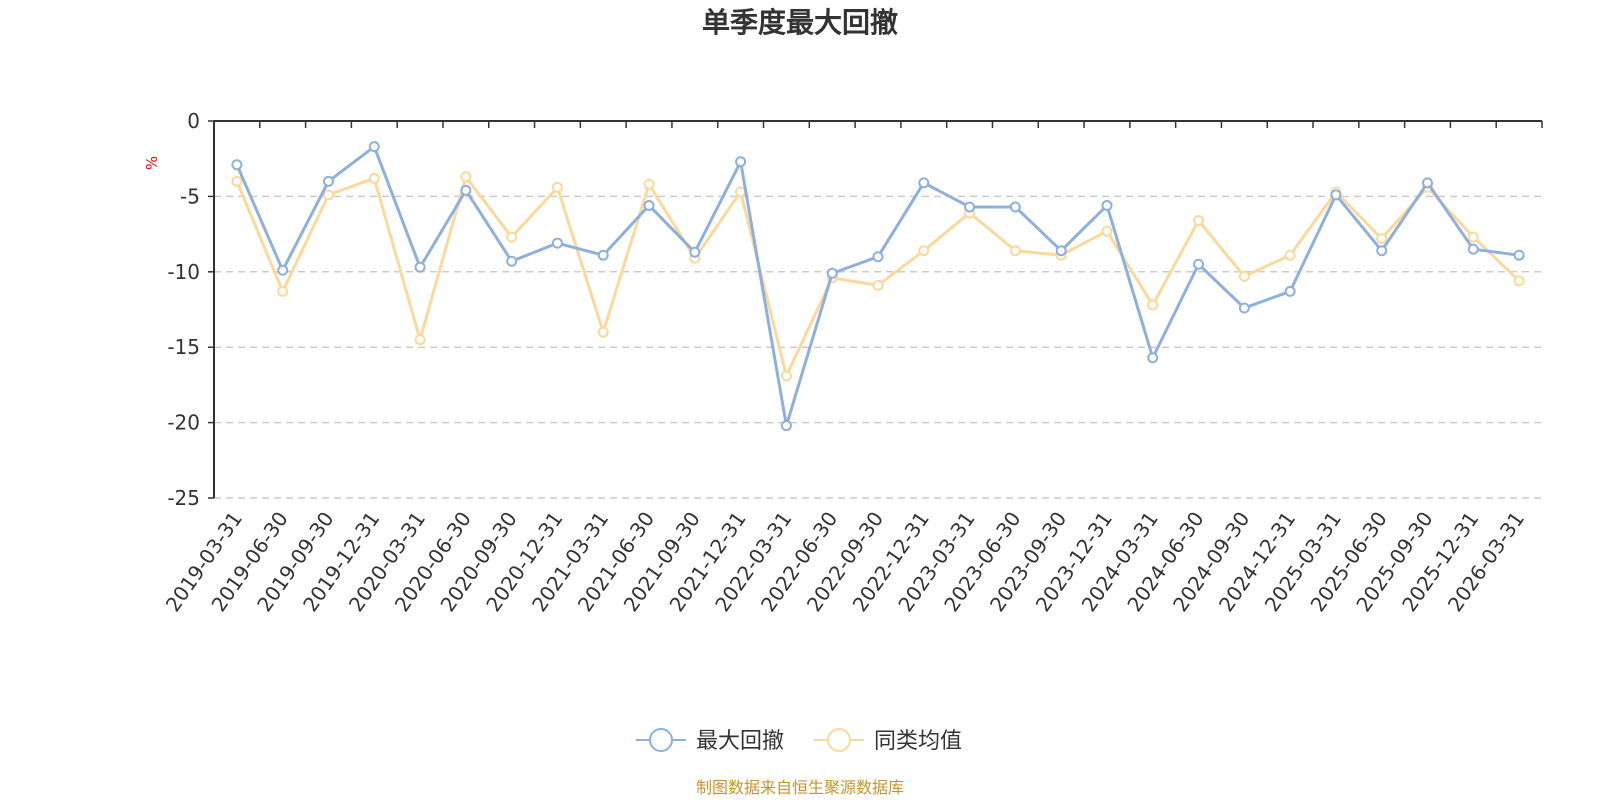  What do you see at coordinates (183, 423) in the screenshot?
I see `y-tick-label: -20` at bounding box center [183, 423].